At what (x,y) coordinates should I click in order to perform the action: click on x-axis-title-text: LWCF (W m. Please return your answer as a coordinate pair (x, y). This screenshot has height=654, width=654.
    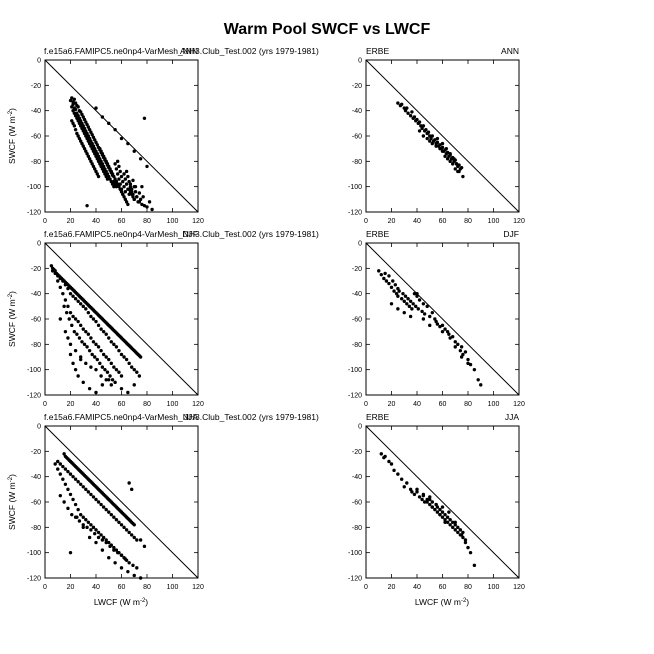
    Looking at the image, I should click on (117, 602).